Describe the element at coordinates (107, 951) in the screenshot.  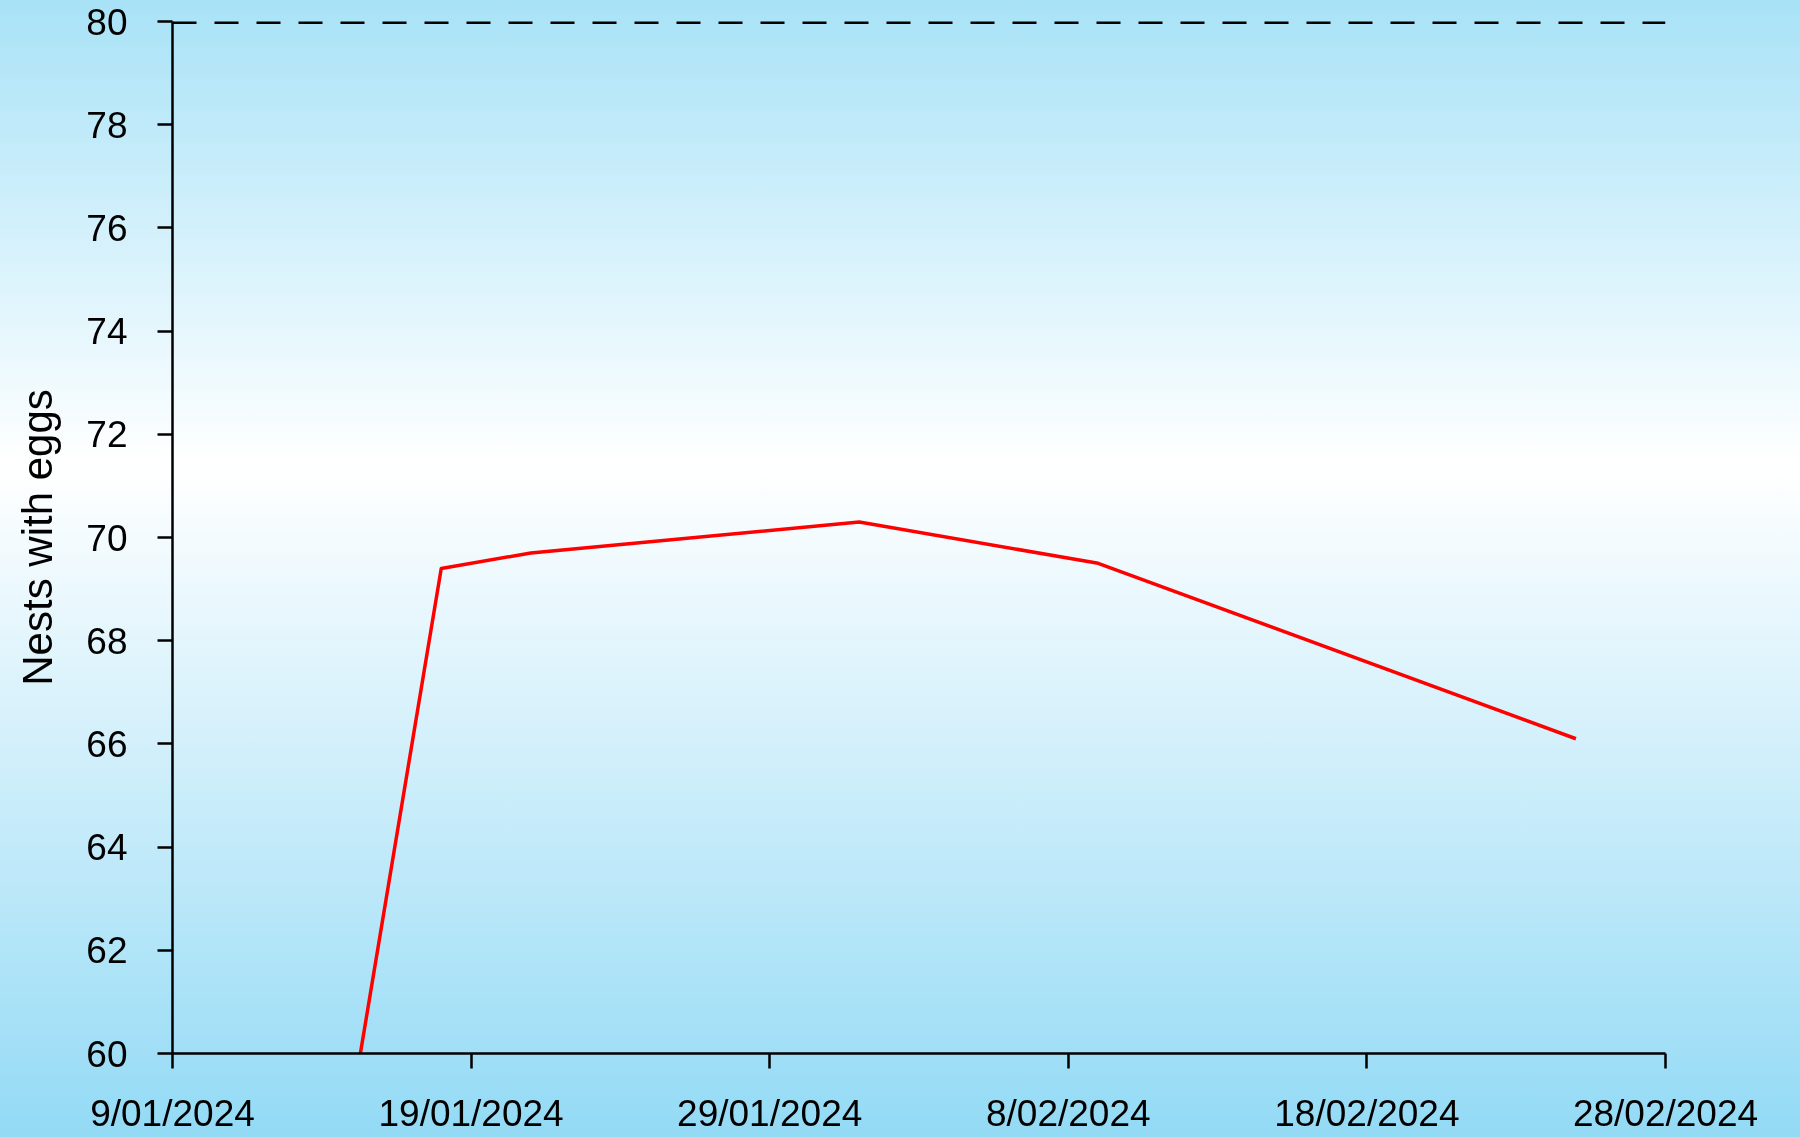
I see `y-tick-label: 62` at that location.